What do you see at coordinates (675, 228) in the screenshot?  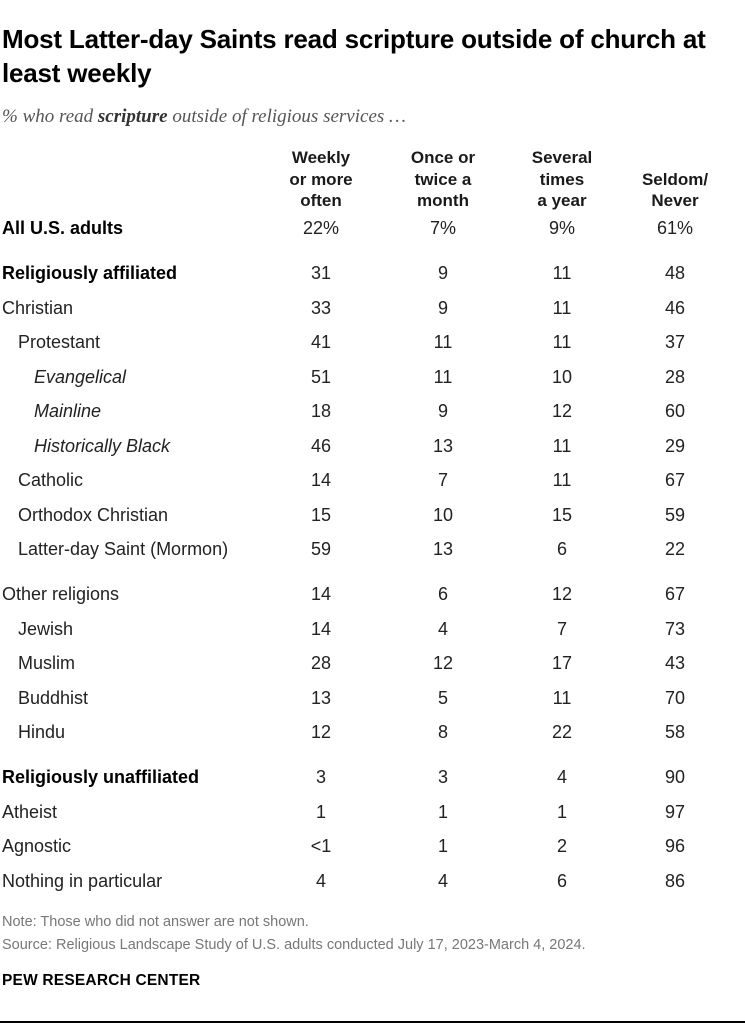 I see `table-cell: 61%` at bounding box center [675, 228].